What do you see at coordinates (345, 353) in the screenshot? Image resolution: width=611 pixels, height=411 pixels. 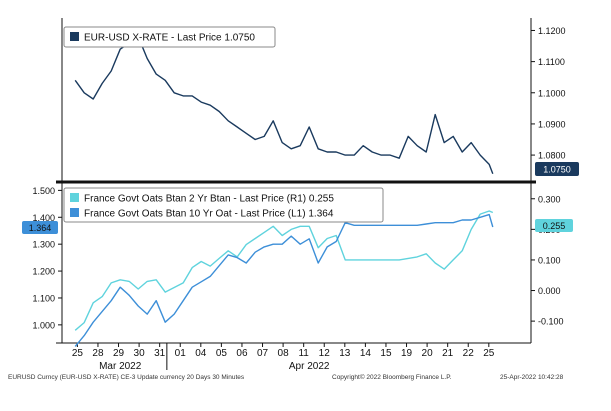 I see `x-tick-label: 13` at bounding box center [345, 353].